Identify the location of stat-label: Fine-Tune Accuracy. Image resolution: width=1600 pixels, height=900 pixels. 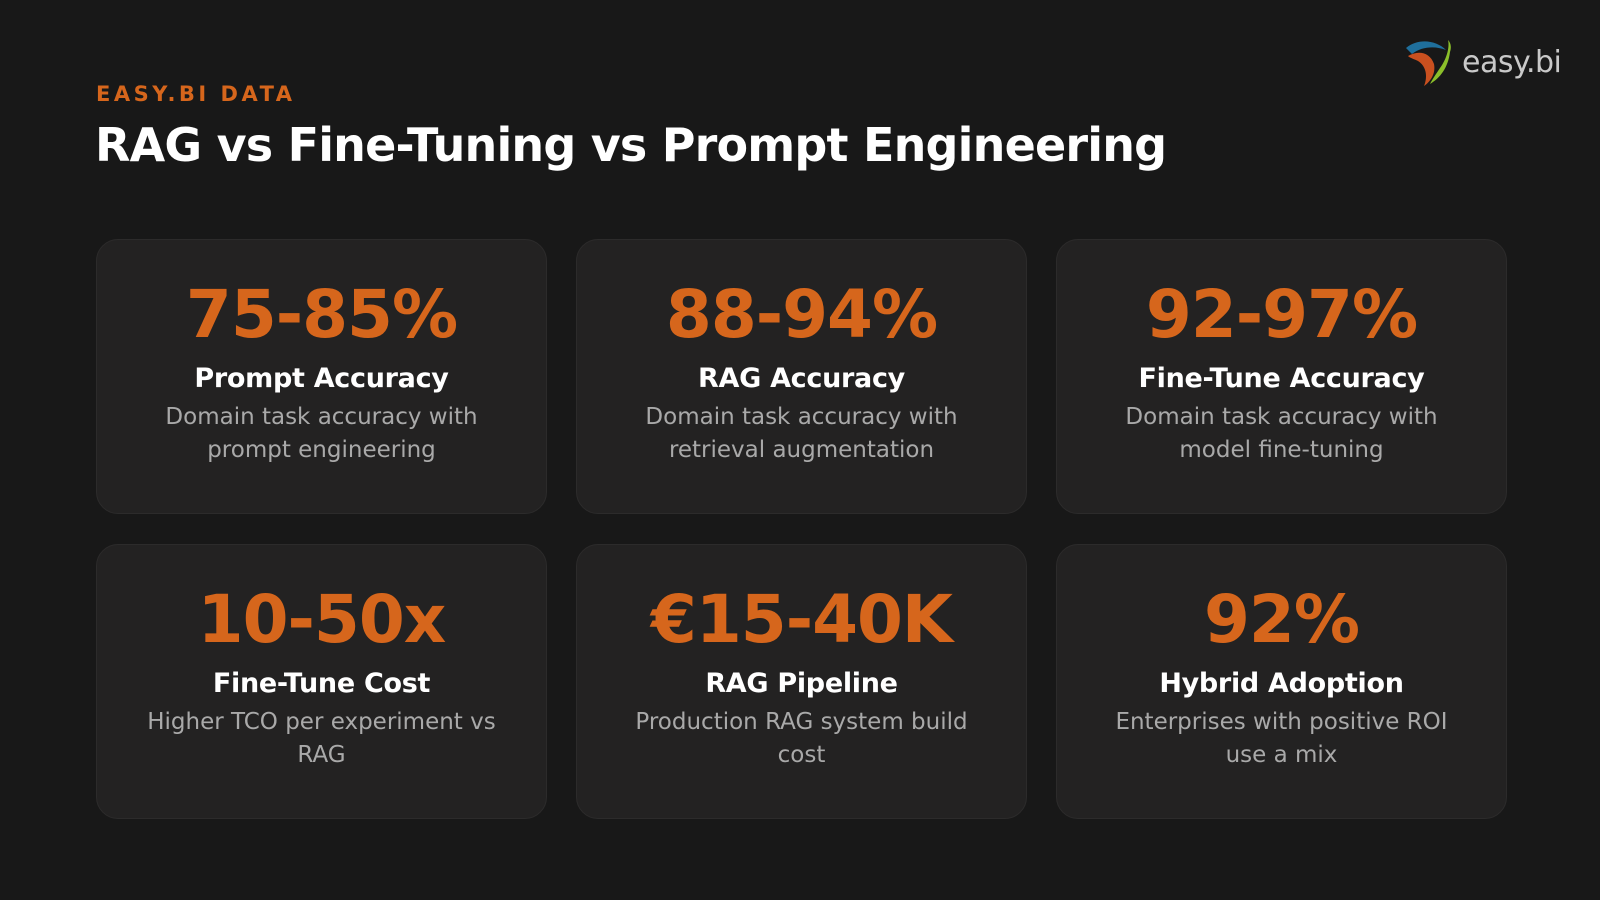
(1281, 378).